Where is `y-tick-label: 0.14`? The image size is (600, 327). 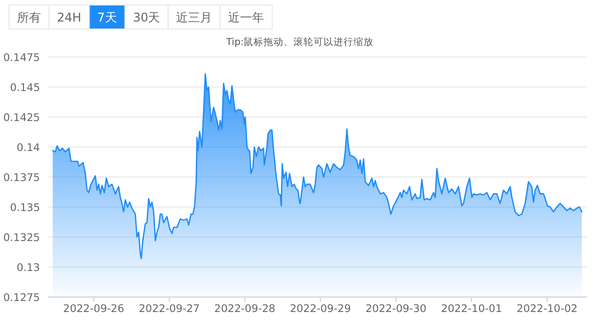 y-tick-label: 0.14 is located at coordinates (28, 148).